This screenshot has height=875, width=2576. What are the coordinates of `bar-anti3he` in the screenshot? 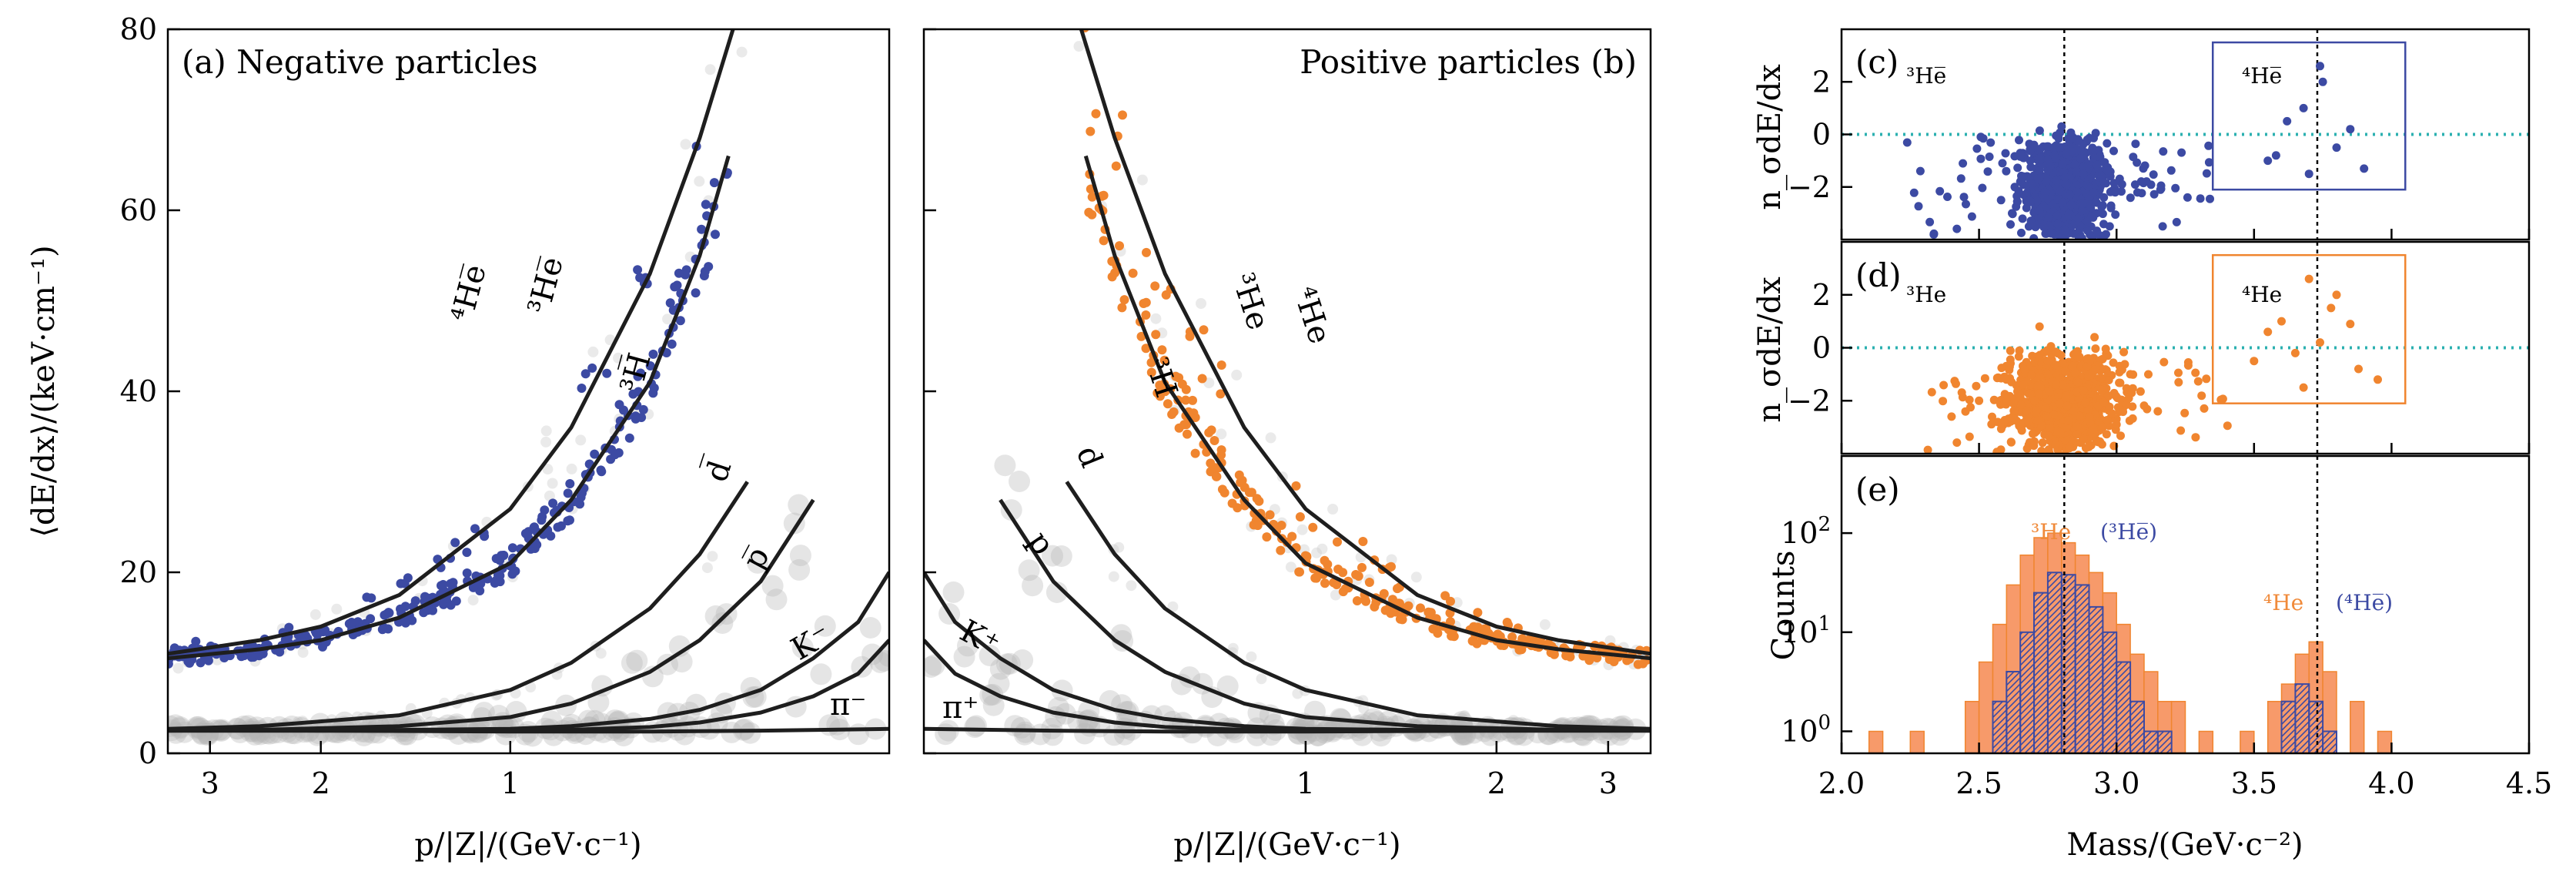 It's located at (2027, 692).